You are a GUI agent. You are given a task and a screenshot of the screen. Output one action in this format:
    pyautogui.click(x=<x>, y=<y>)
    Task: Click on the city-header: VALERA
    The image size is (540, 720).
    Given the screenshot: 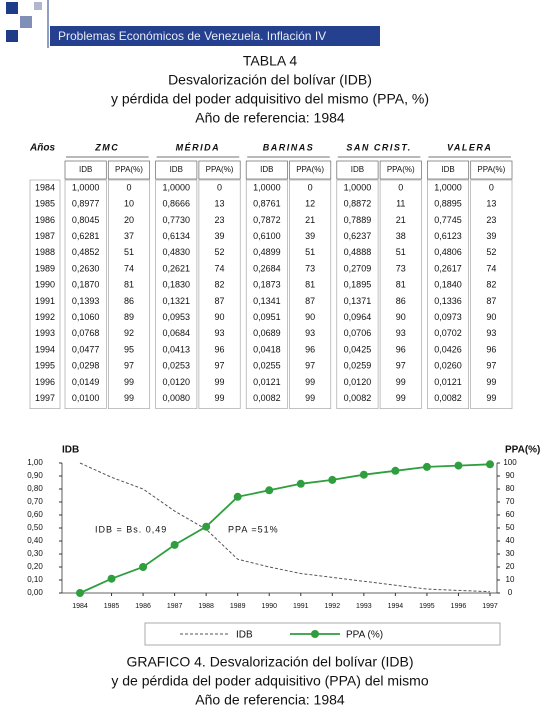 What is the action you would take?
    pyautogui.click(x=469, y=147)
    